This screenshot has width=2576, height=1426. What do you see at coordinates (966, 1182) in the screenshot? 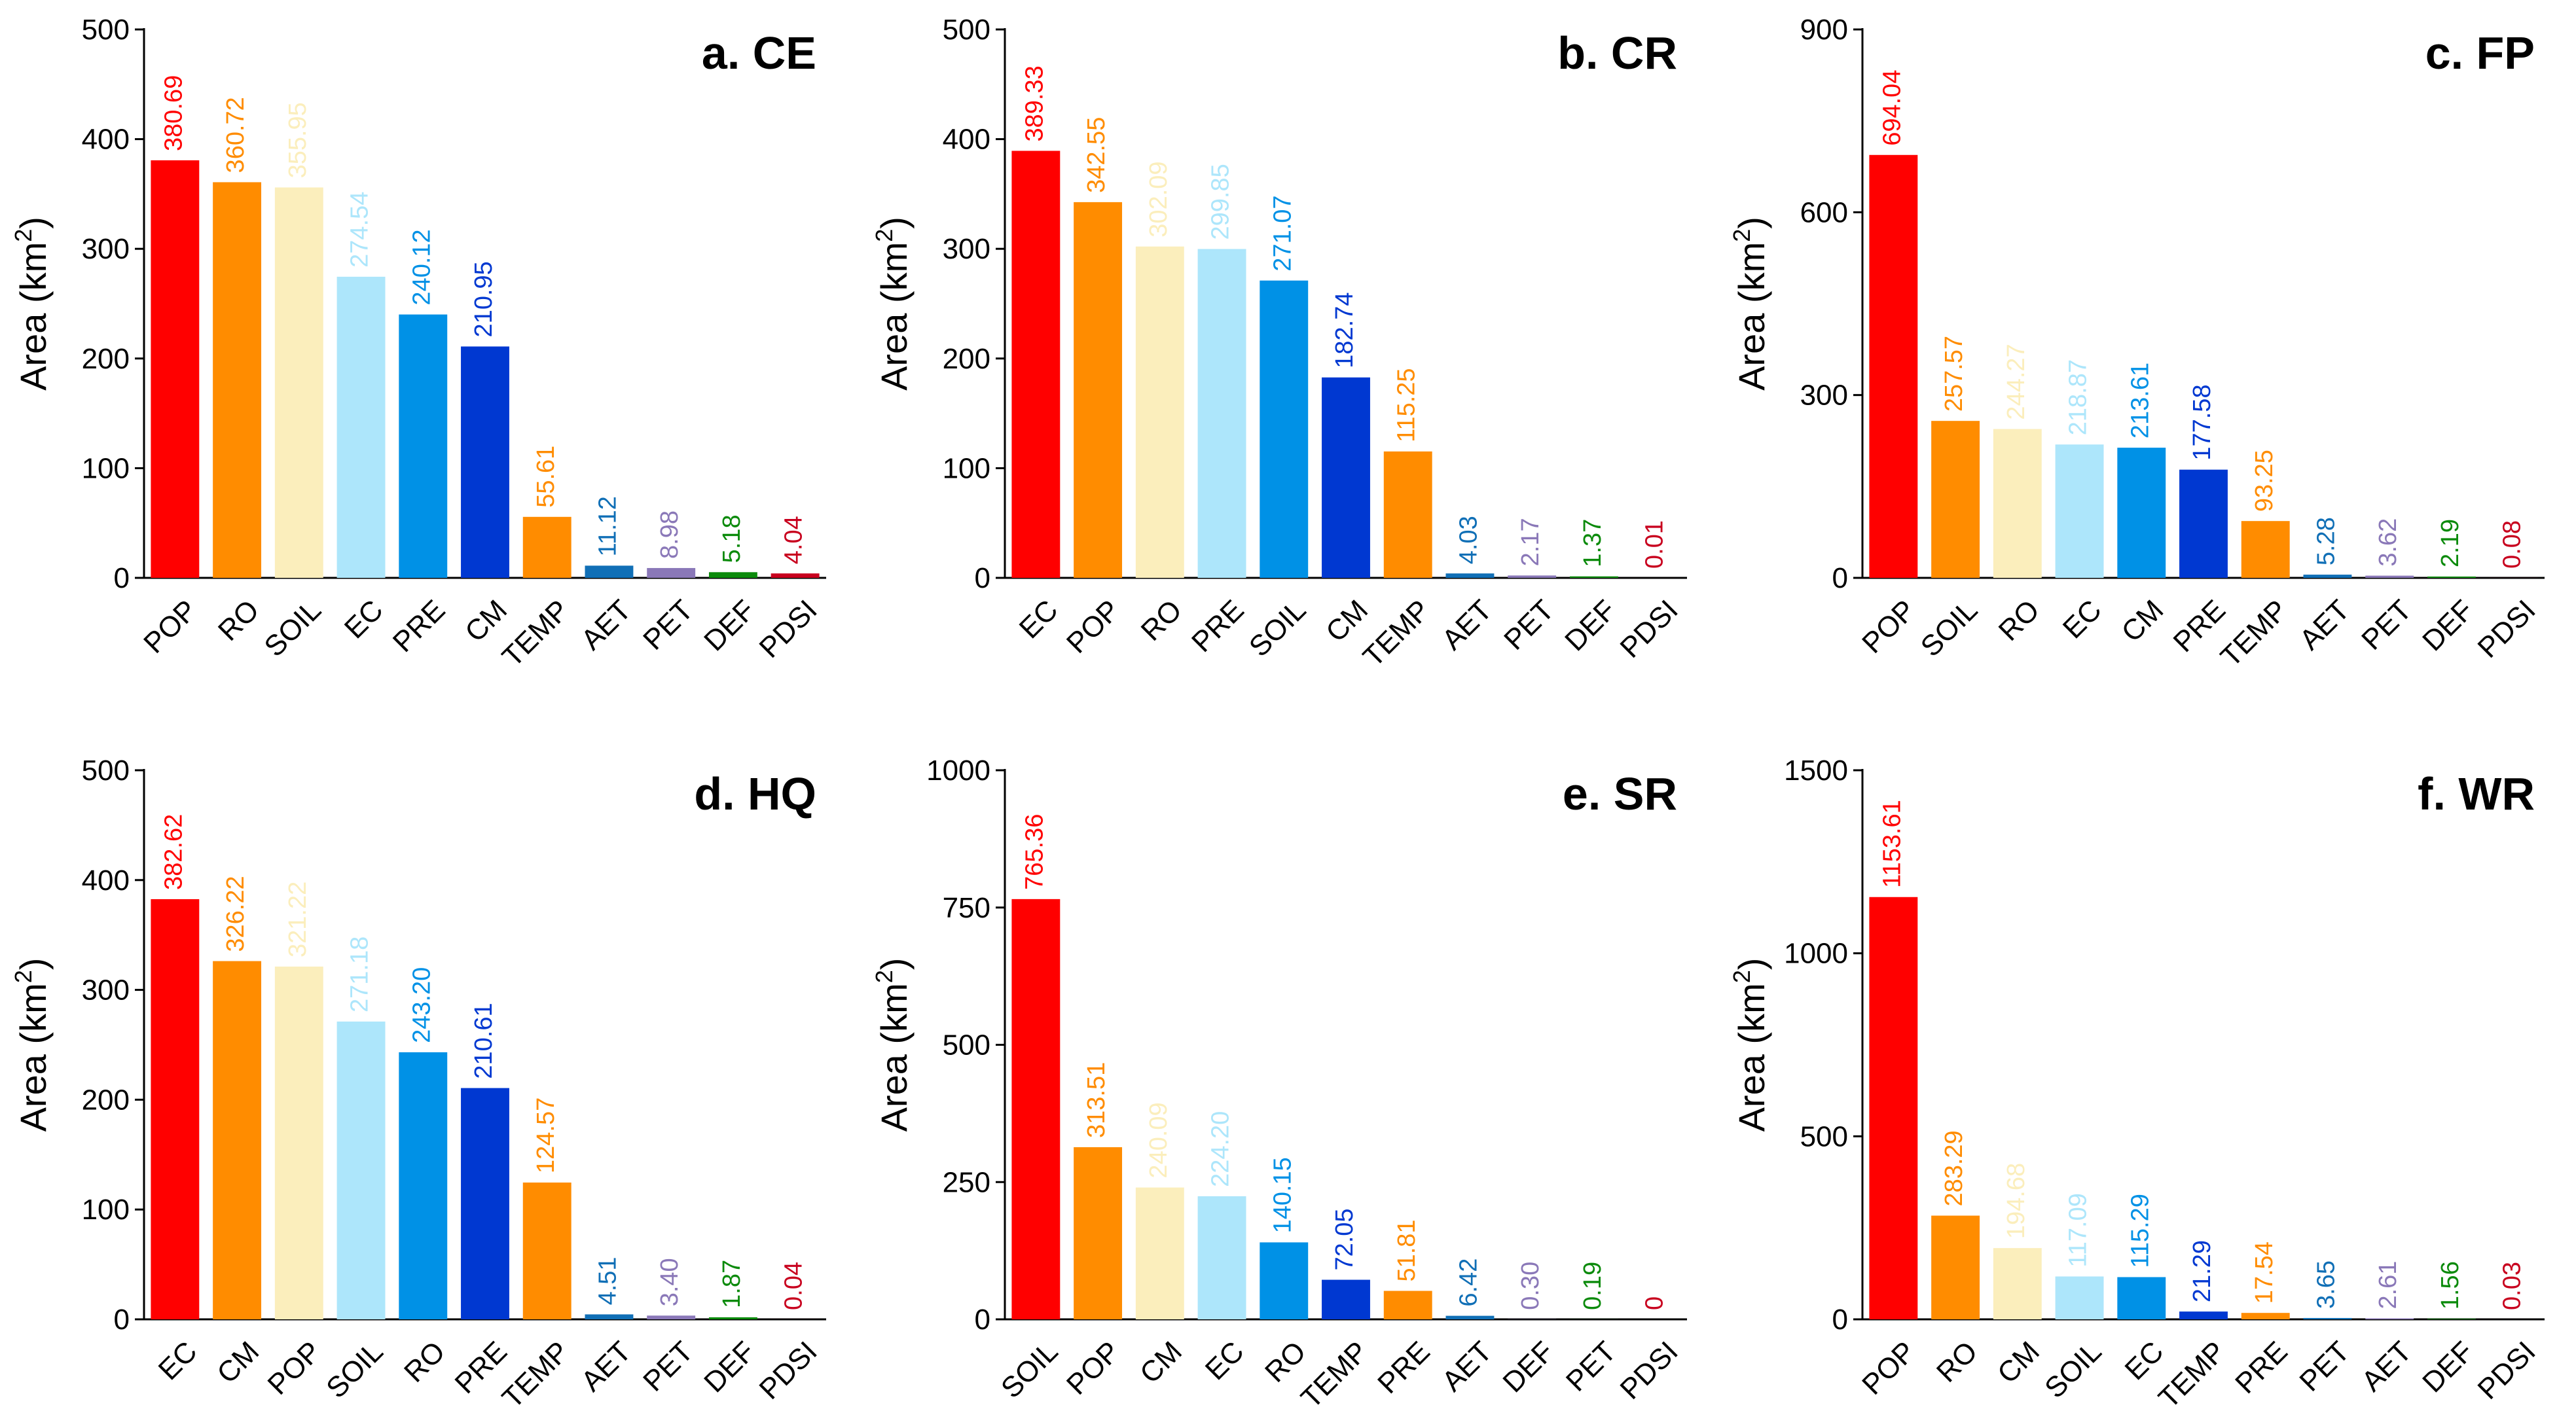
I see `y-tick-label: 250` at bounding box center [966, 1182].